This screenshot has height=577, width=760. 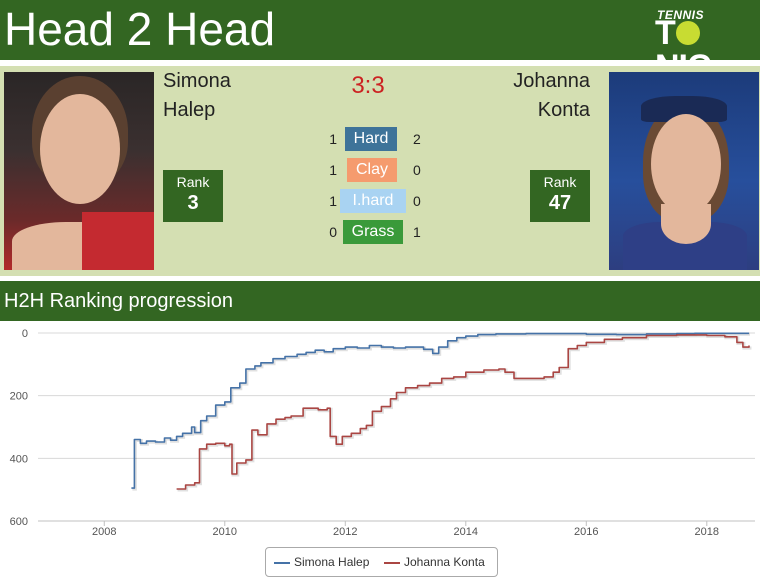 What do you see at coordinates (381, 562) in the screenshot?
I see `chart-legend: Simona Halep Johanna Konta` at bounding box center [381, 562].